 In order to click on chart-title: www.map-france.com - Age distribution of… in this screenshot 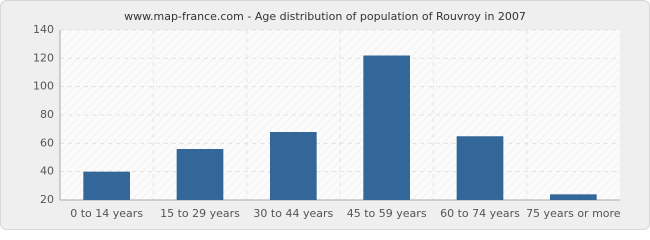, I will do `click(325, 16)`.